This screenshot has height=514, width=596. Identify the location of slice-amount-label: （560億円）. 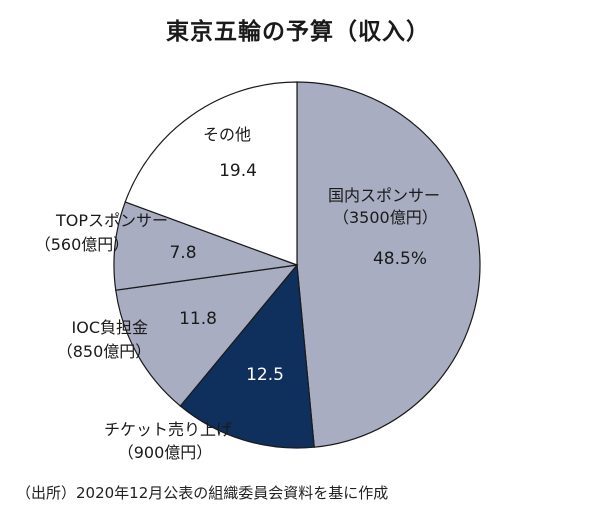
(82, 244).